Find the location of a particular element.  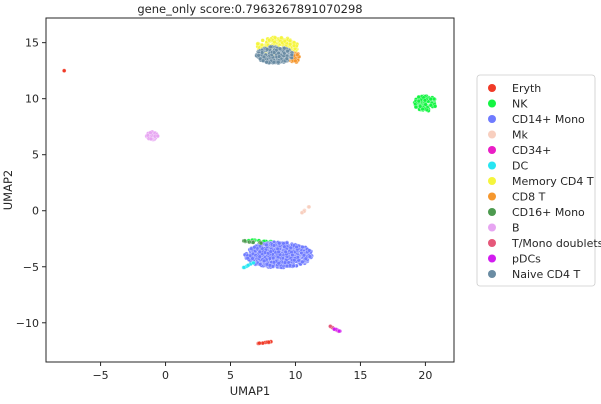

legend-label-t-mono-doublets: T/Mono doublets is located at coordinates (556, 243).